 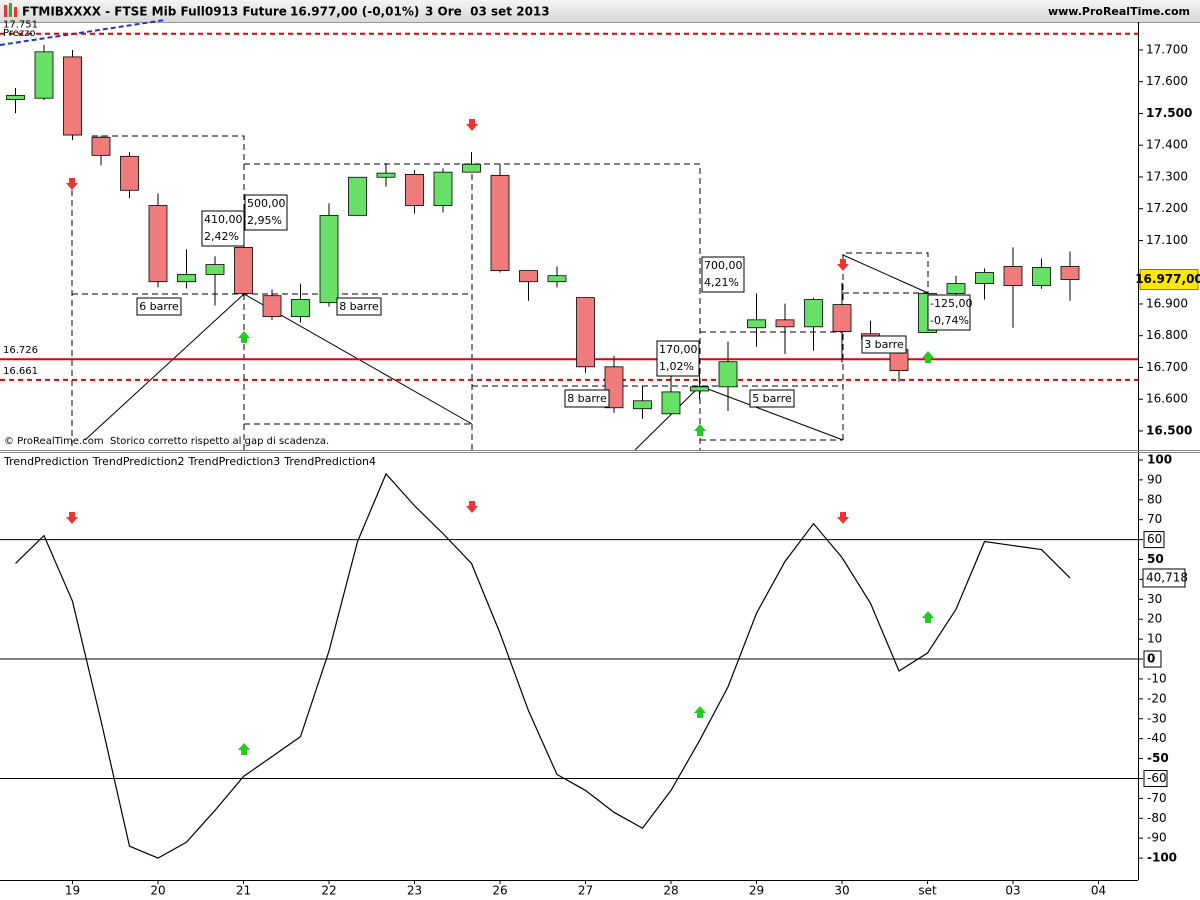 What do you see at coordinates (138, 461) in the screenshot?
I see `legend-label: TrendPrediction2` at bounding box center [138, 461].